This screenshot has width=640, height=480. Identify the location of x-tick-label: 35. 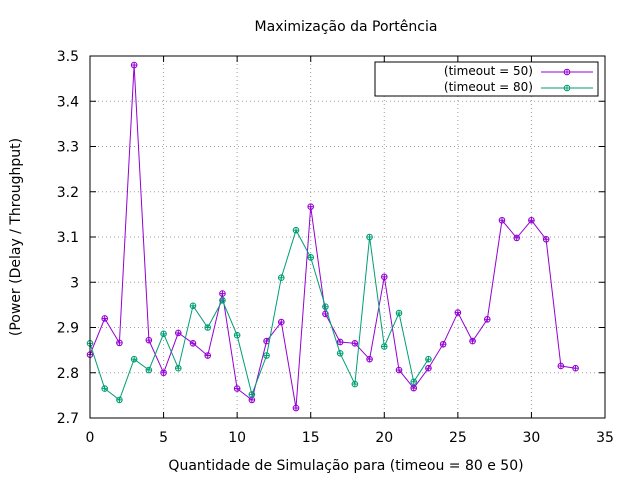
(605, 438).